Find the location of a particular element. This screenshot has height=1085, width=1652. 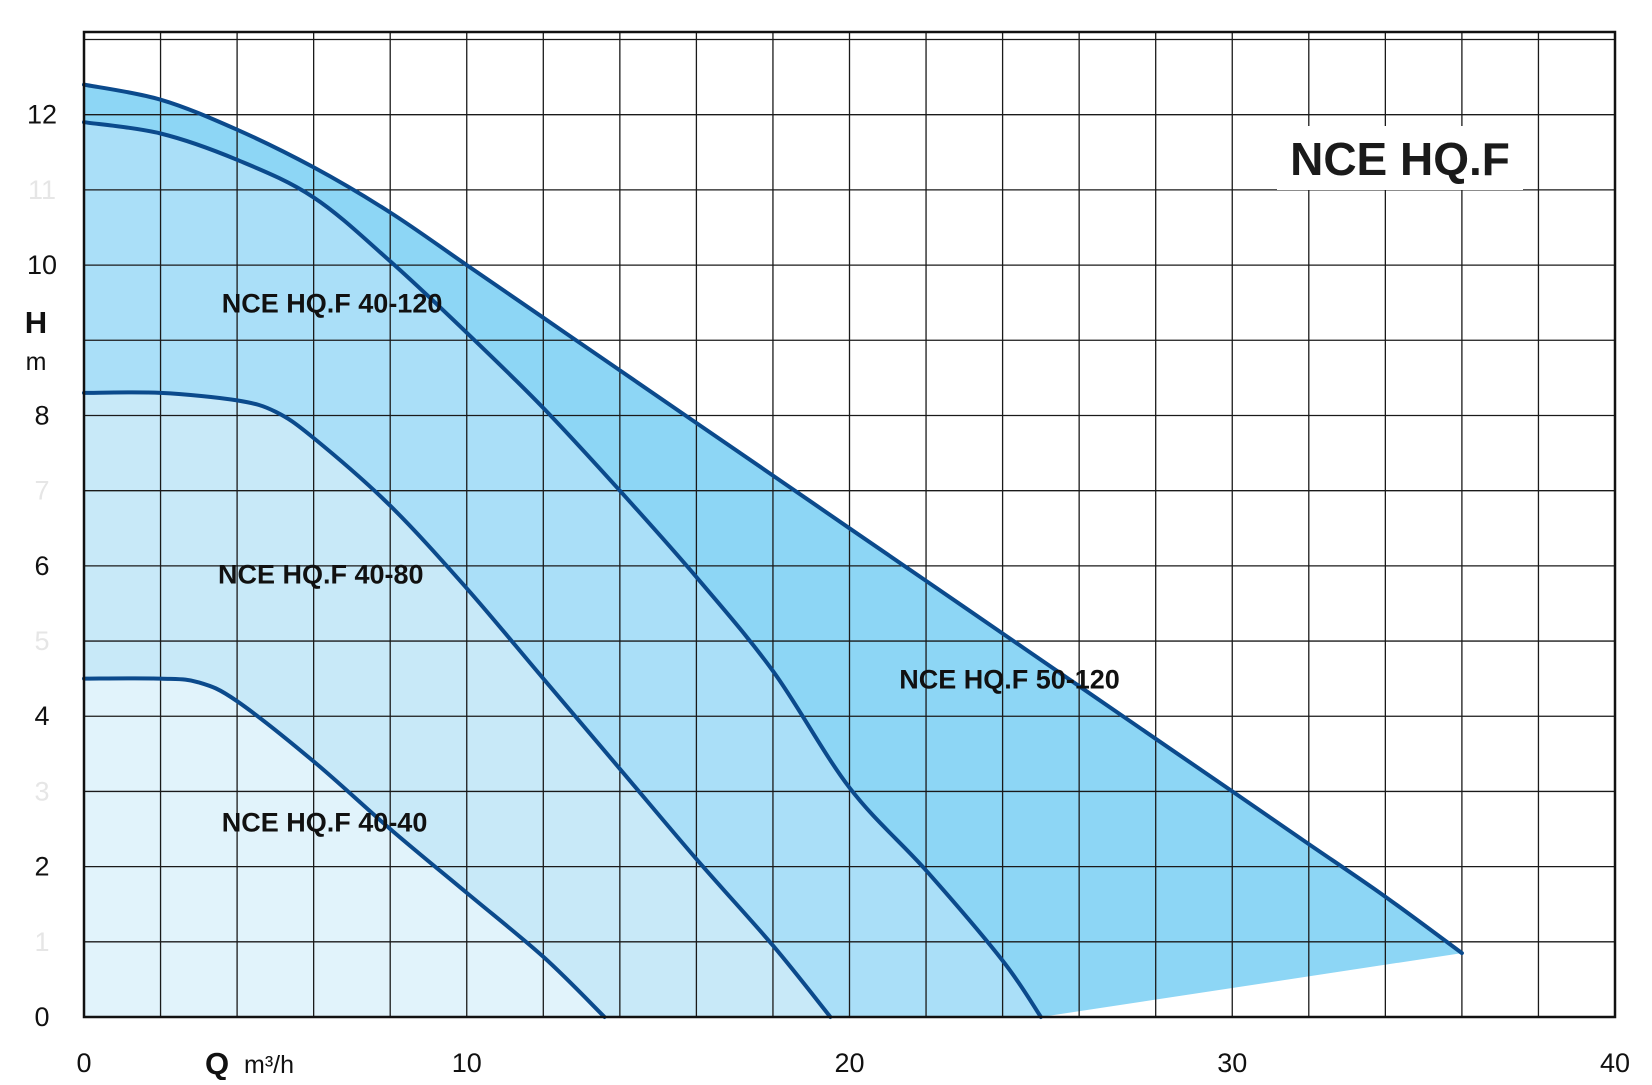

x-tick-labels: 0 10 20 30 40 is located at coordinates (853, 1063).